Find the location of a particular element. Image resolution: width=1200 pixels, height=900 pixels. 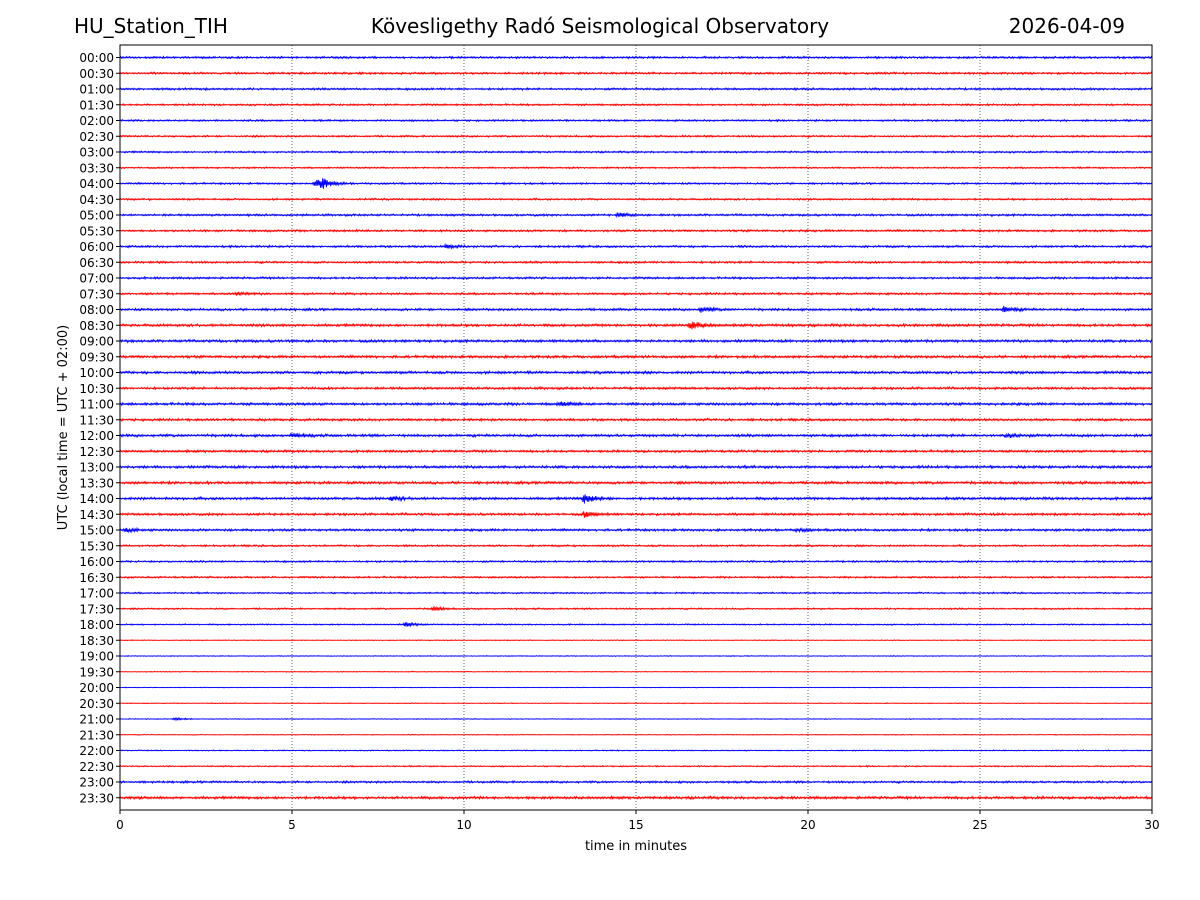

x-tick-label: 20 is located at coordinates (807, 825).